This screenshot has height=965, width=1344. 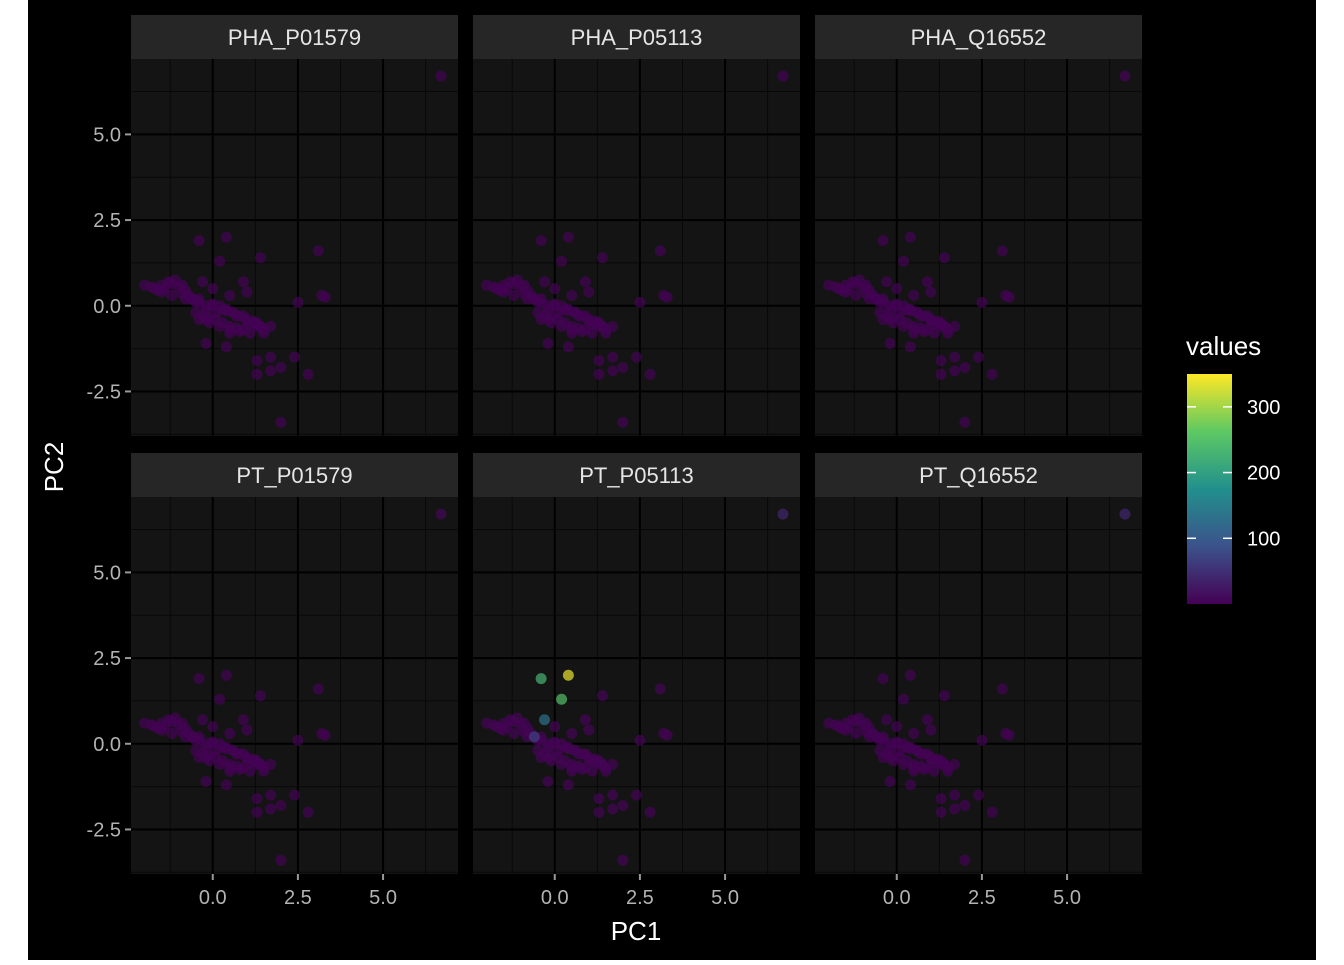 I want to click on facet-label: PT_P05113, so click(x=636, y=475).